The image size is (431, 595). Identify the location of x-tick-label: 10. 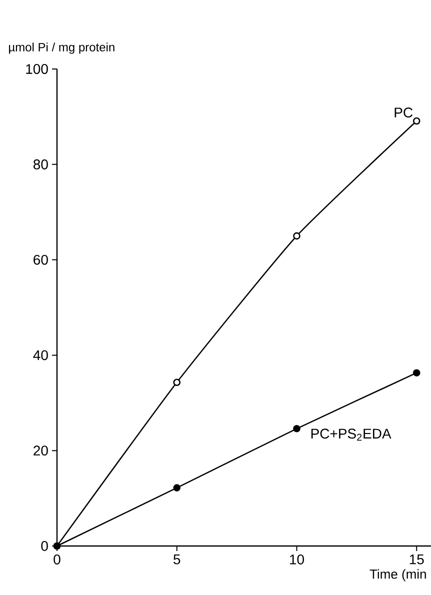
(297, 559).